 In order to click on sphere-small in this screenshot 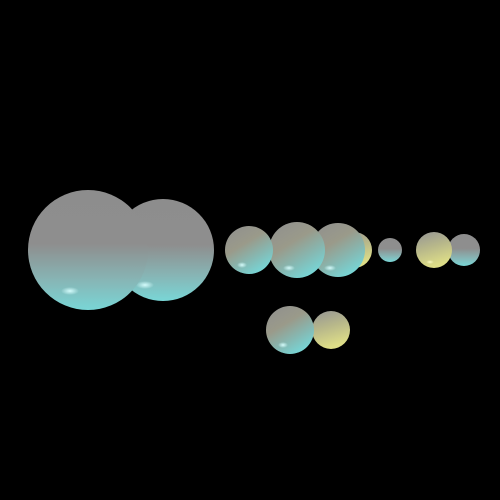, I will do `click(390, 250)`.